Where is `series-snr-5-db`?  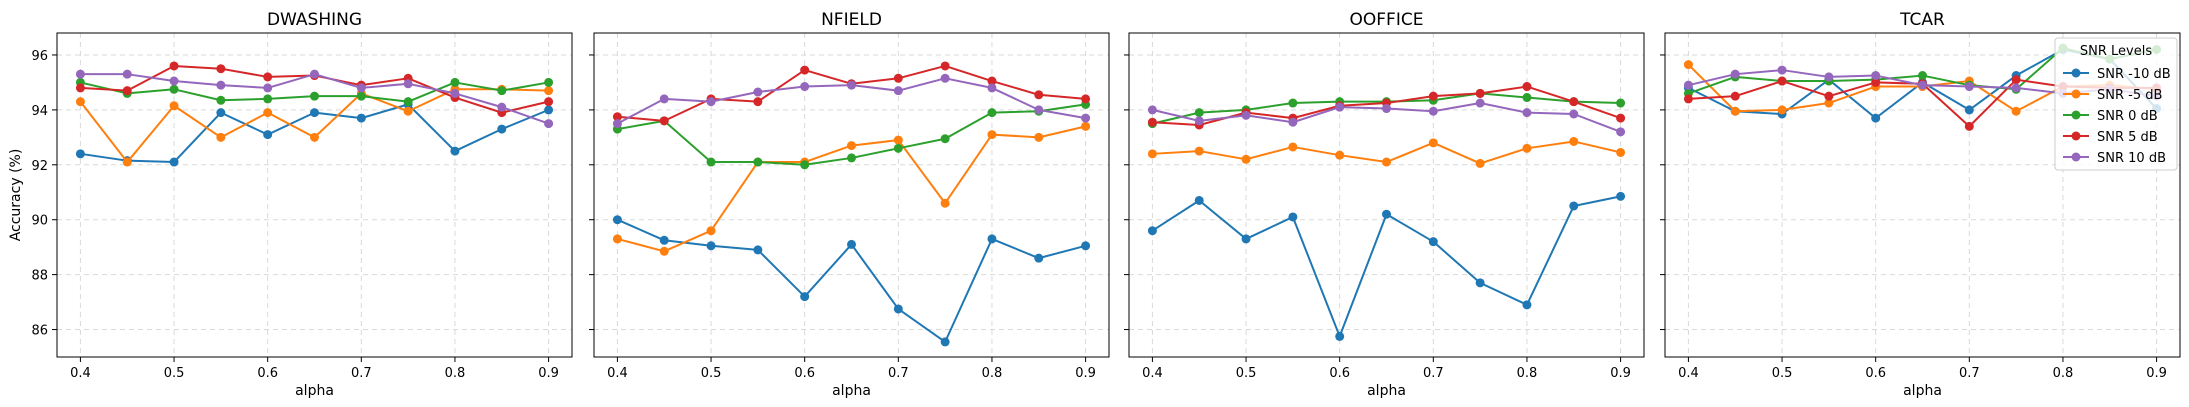 series-snr-5-db is located at coordinates (1386, 152).